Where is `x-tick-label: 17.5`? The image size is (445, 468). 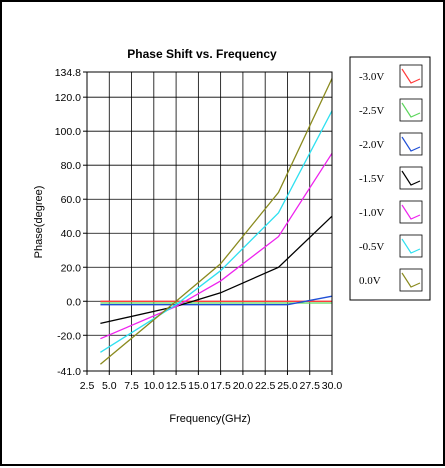
x-tick-label: 17.5 is located at coordinates (220, 386).